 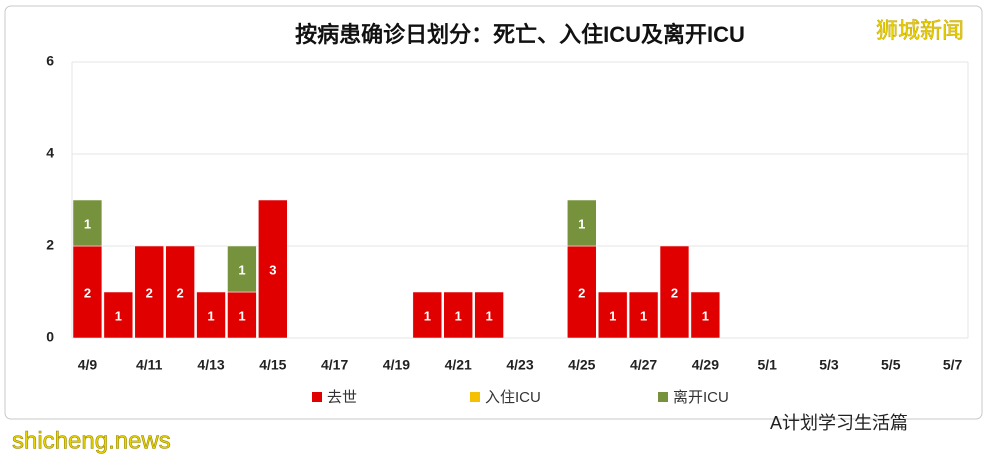 I want to click on y-tick-label: 4, so click(x=50, y=153).